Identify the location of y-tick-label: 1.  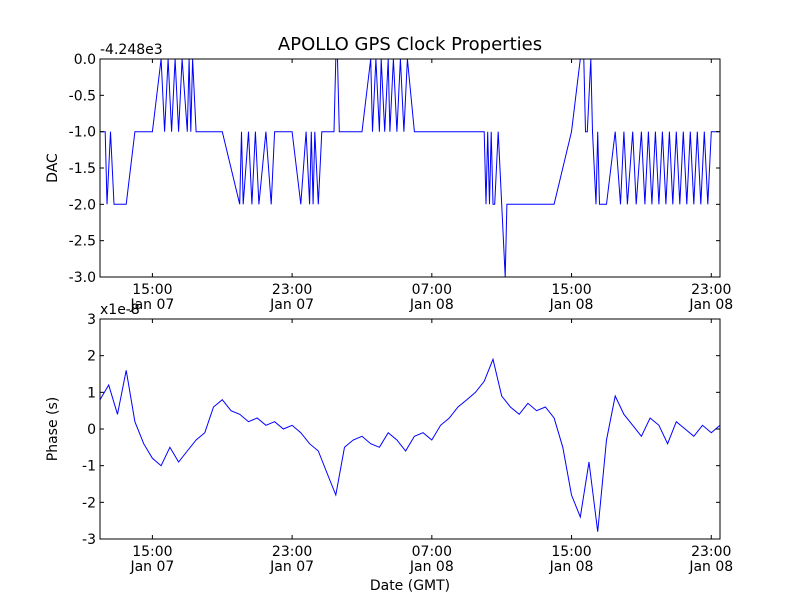
(91, 393).